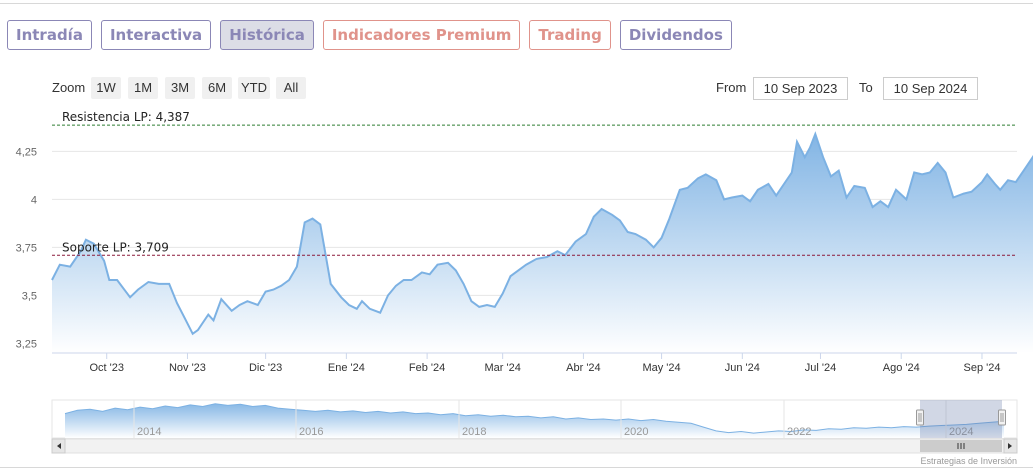 The image size is (1033, 475). I want to click on range-from-label: From, so click(731, 87).